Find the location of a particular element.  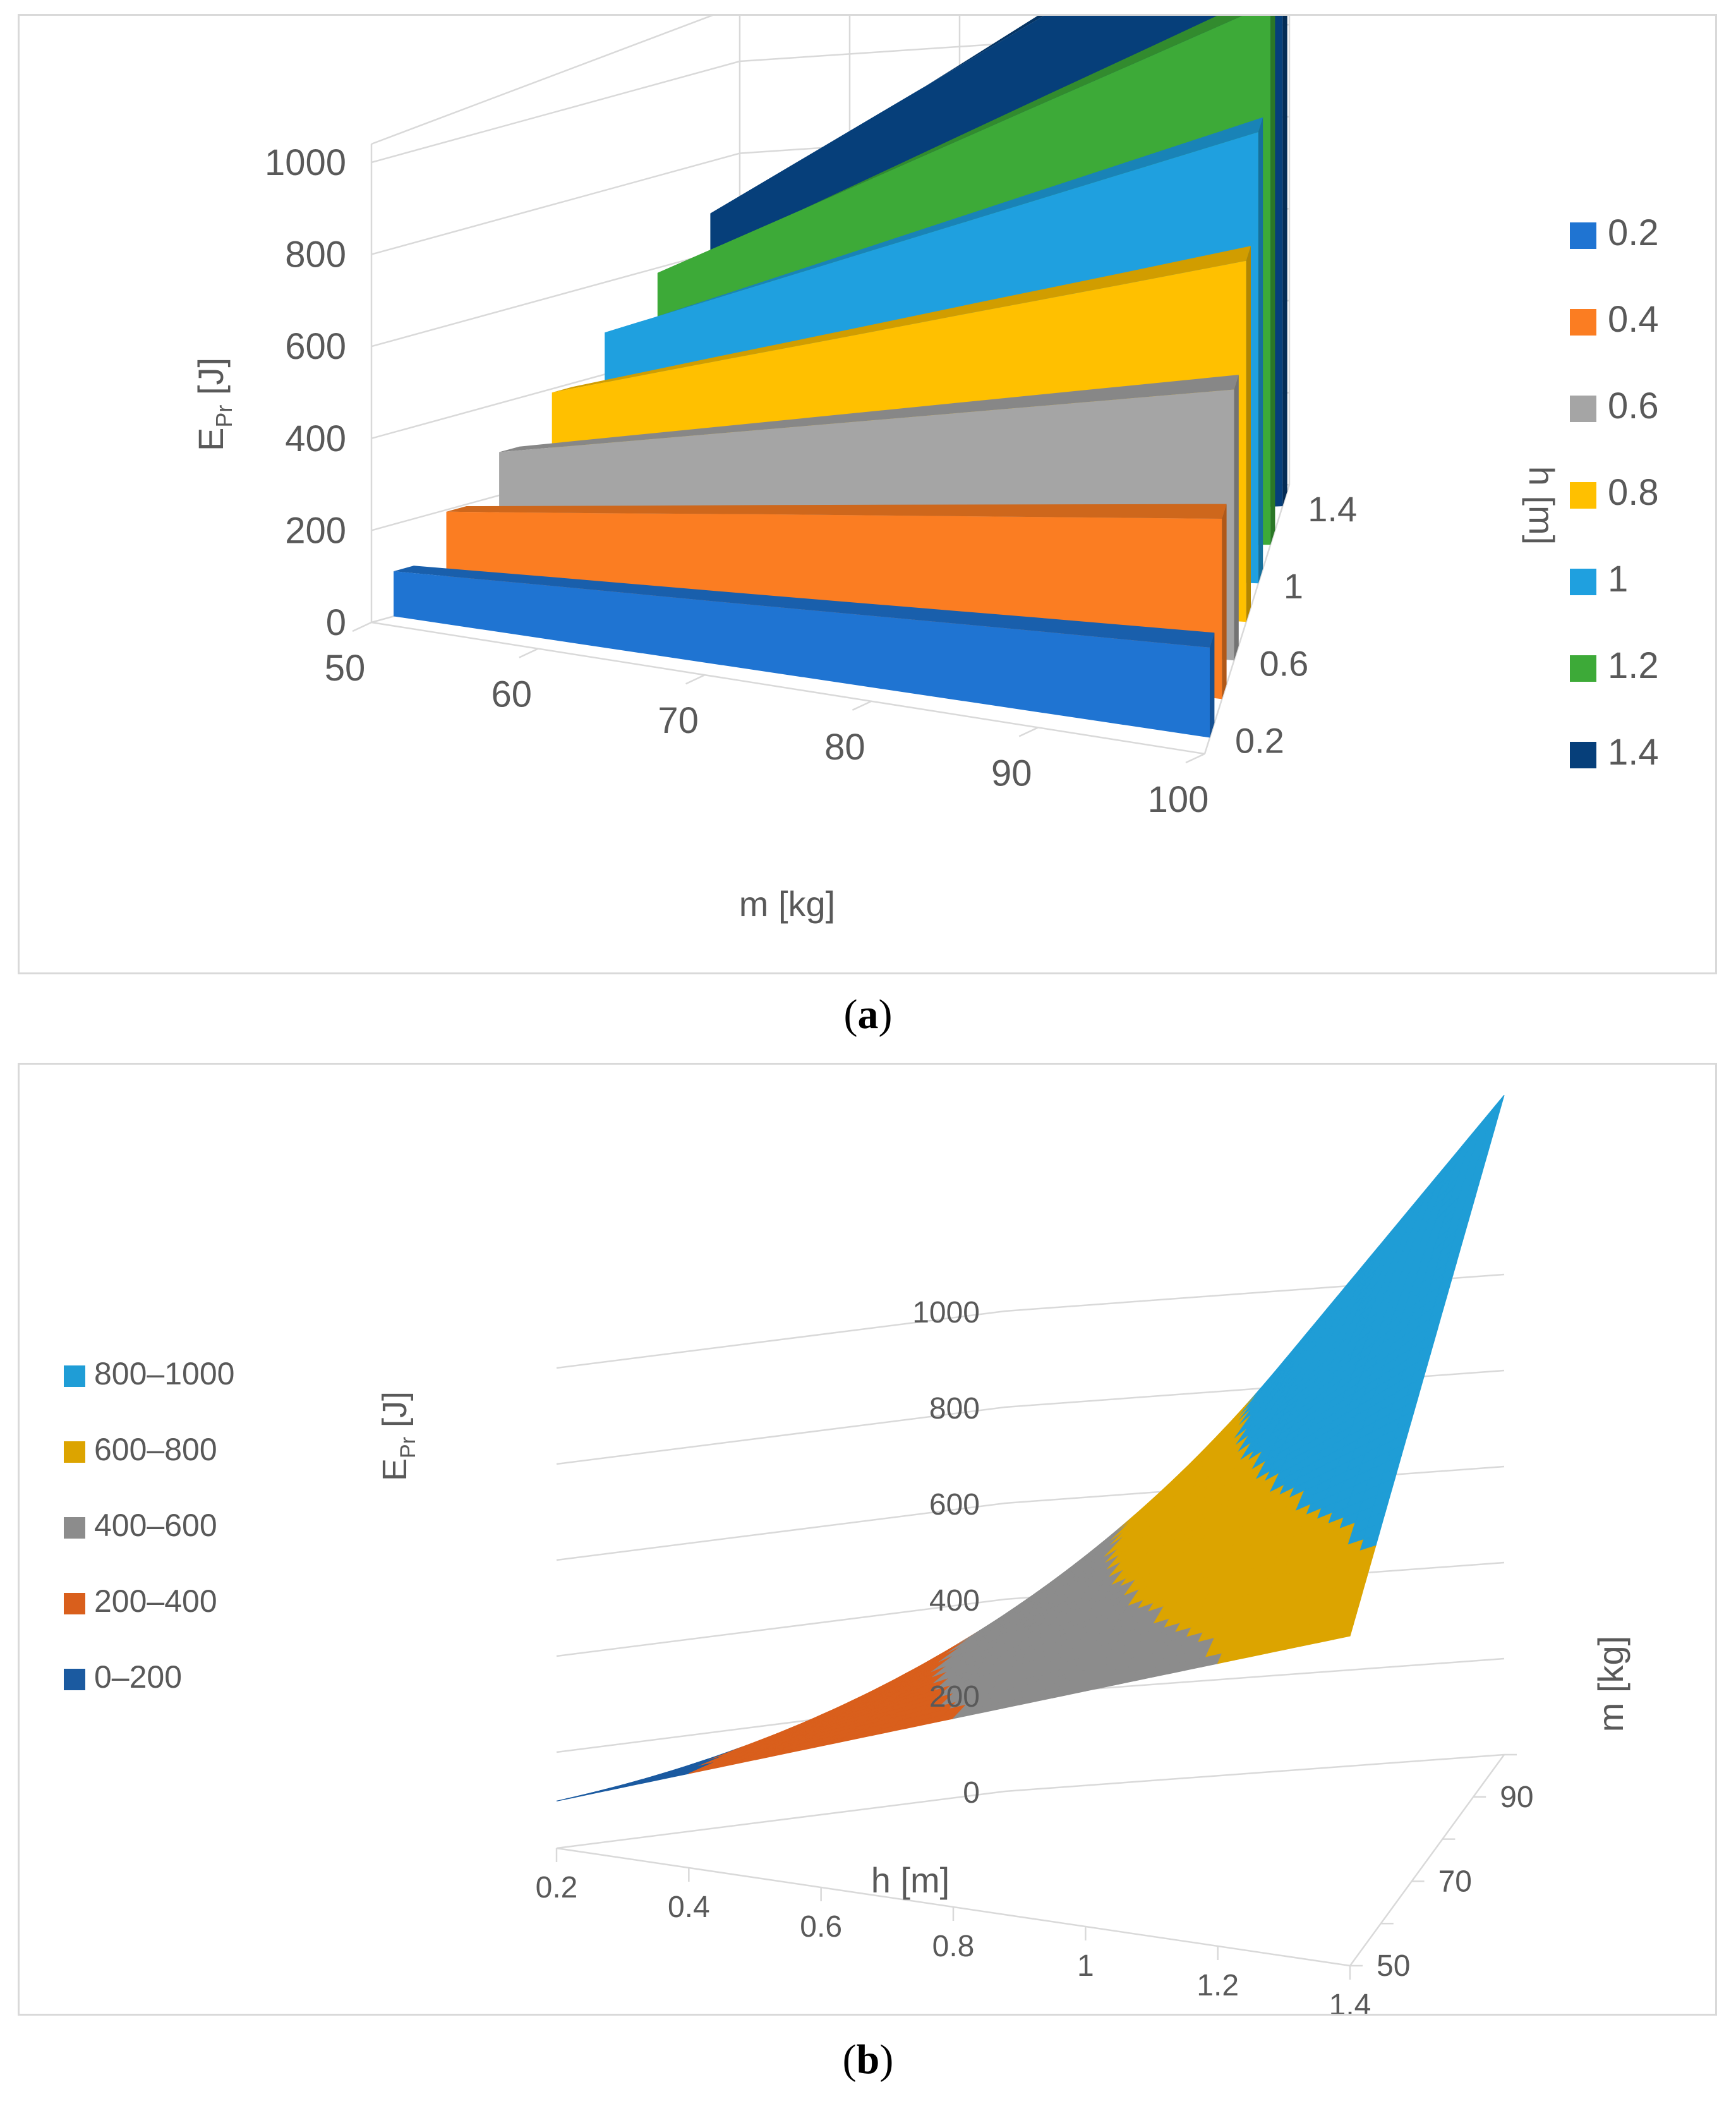

chart-b-legend-item: 0–200 is located at coordinates (123, 1677).